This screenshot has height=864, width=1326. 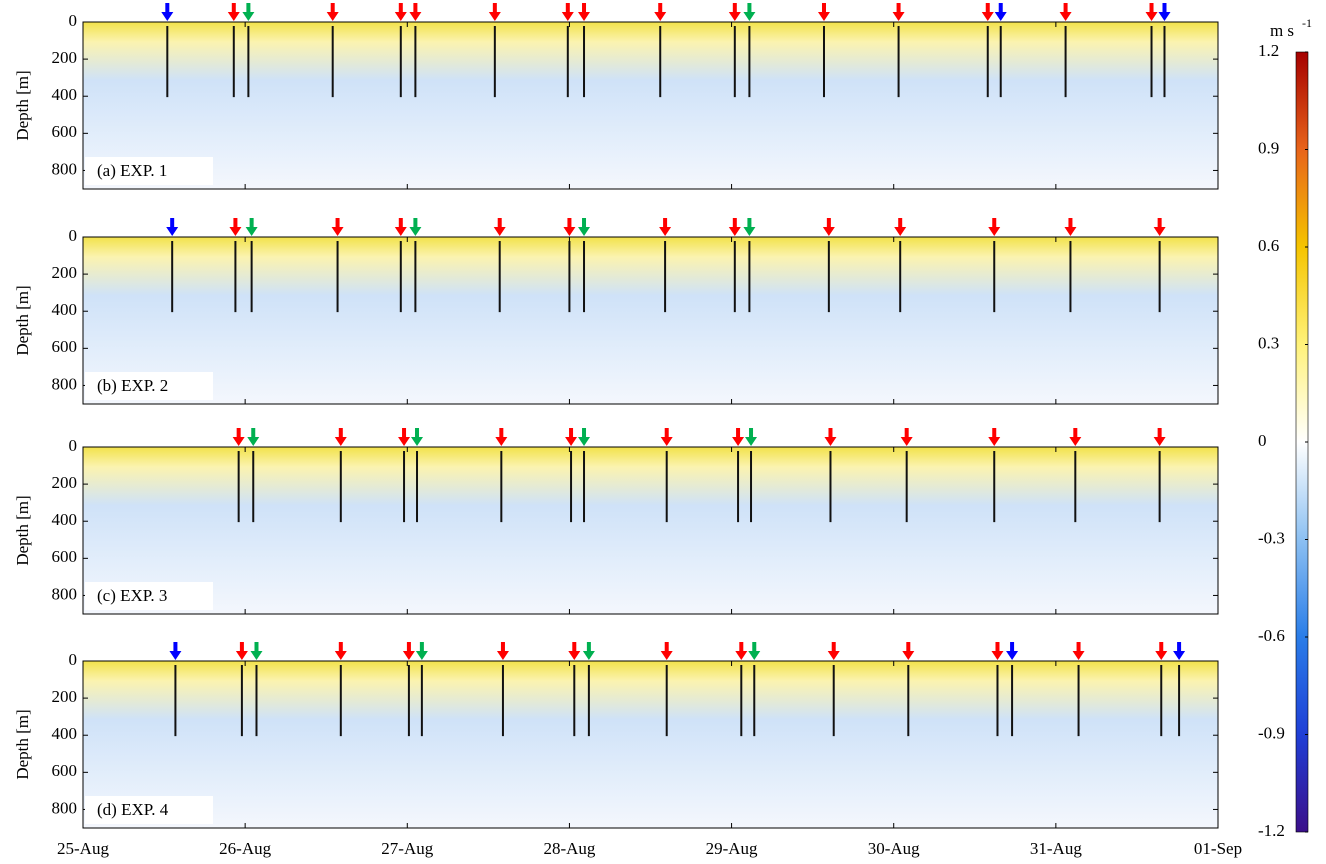 What do you see at coordinates (1268, 245) in the screenshot?
I see `colorbar-tick-label: 0.6` at bounding box center [1268, 245].